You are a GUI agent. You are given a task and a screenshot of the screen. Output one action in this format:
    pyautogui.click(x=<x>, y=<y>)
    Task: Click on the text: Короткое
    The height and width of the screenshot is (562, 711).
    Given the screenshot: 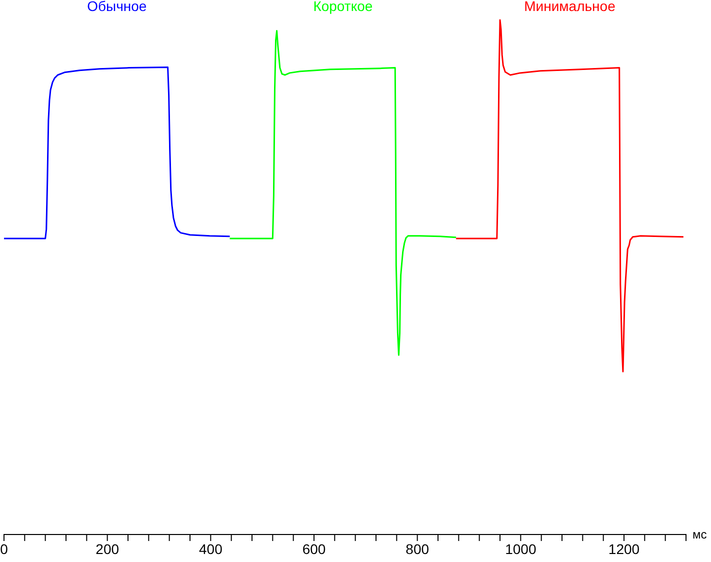 What is the action you would take?
    pyautogui.click(x=343, y=7)
    